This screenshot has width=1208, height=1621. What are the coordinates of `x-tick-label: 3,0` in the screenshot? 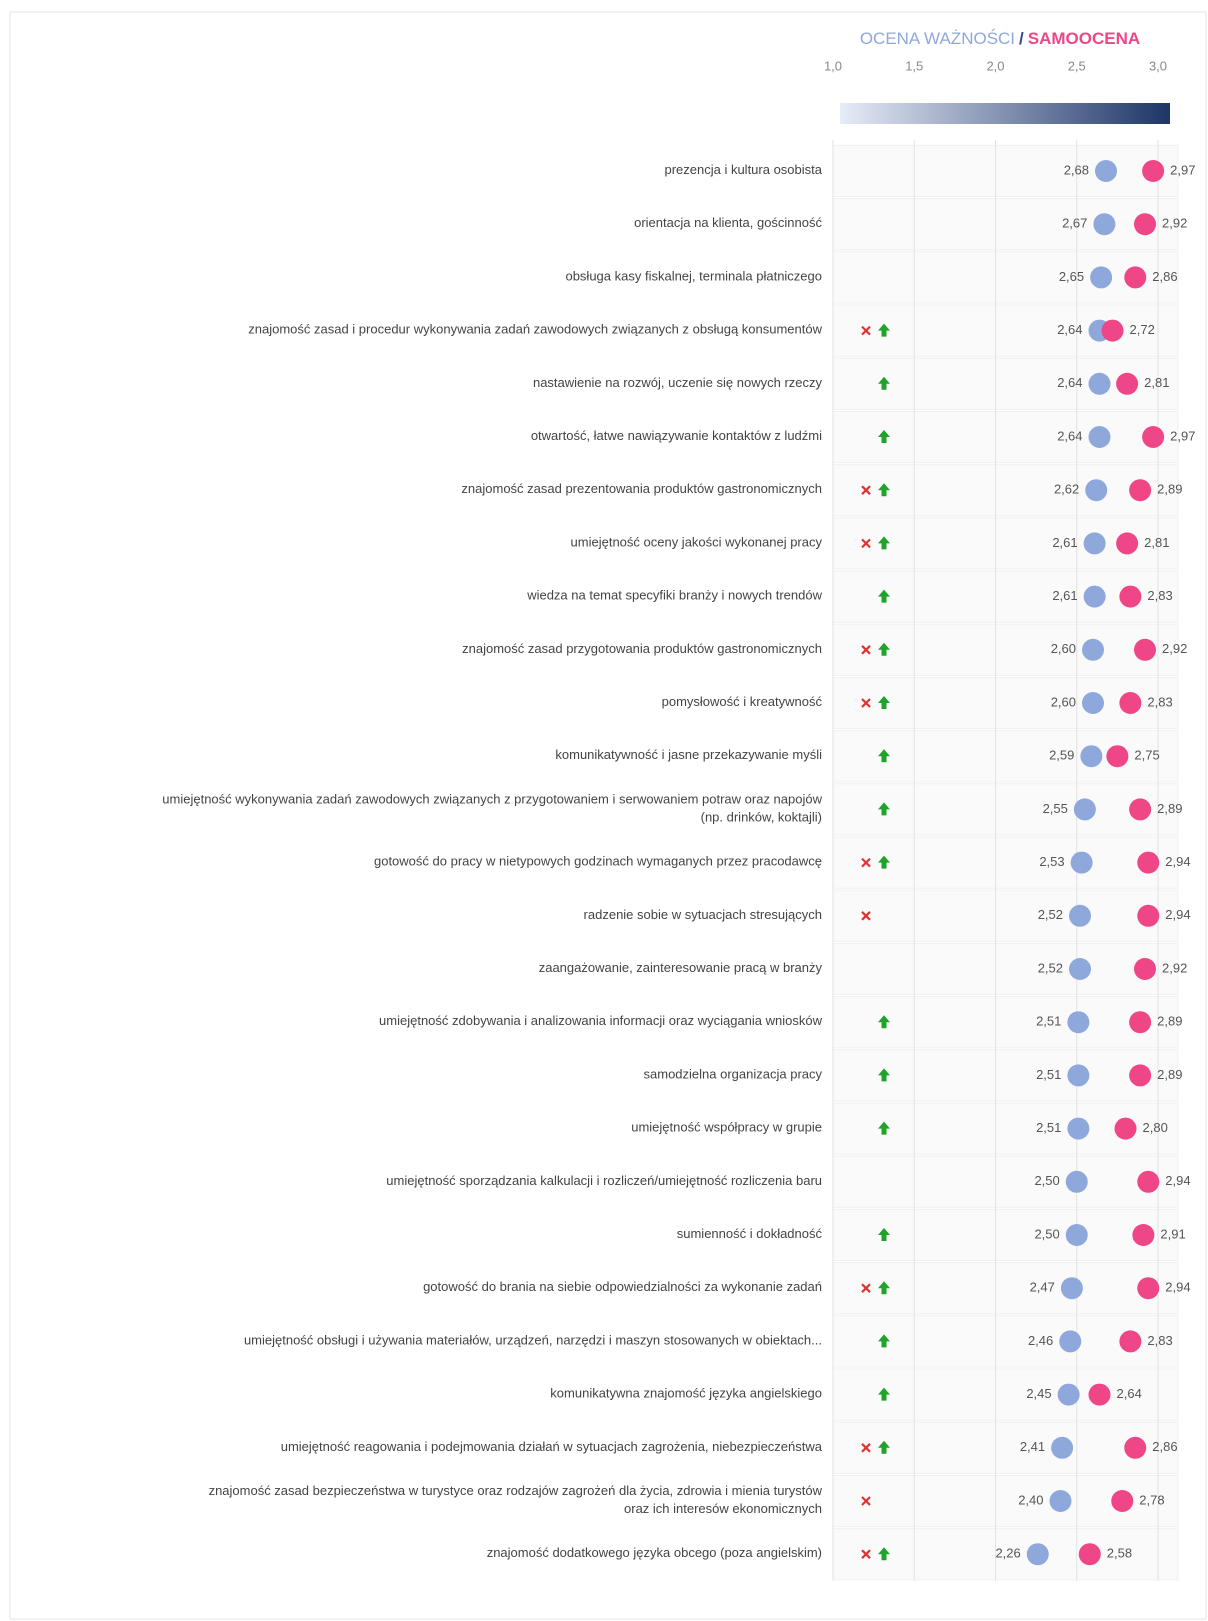 It's located at (1158, 65).